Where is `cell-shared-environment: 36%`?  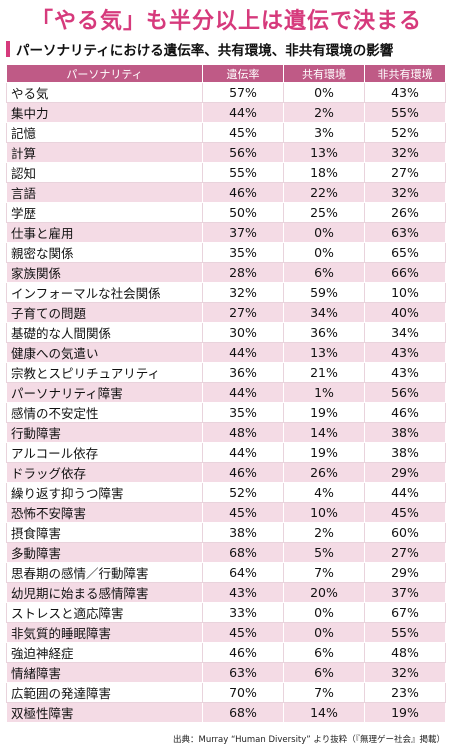
cell-shared-environment: 36% is located at coordinates (324, 332).